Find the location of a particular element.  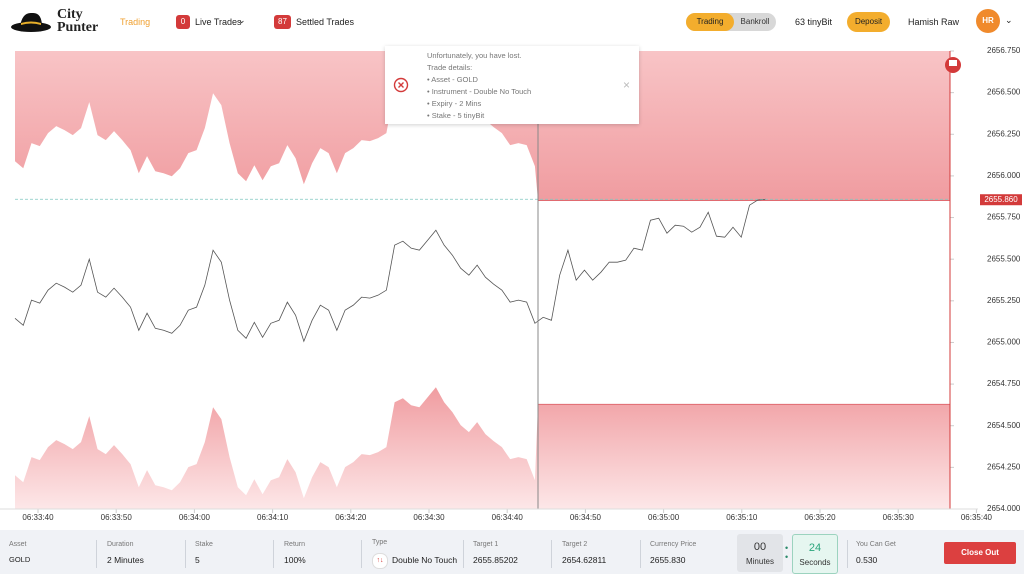

field-value: GOLD is located at coordinates (20, 559).